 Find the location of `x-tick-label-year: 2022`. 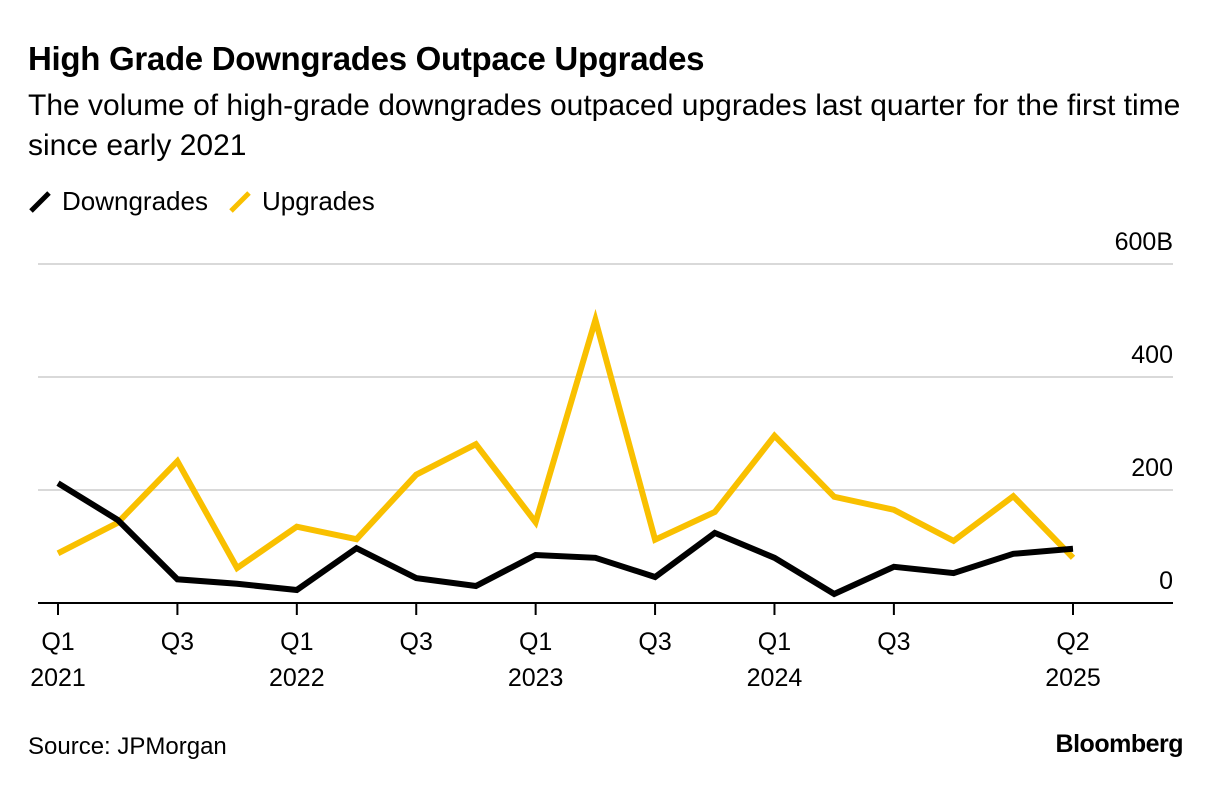

x-tick-label-year: 2022 is located at coordinates (297, 678).